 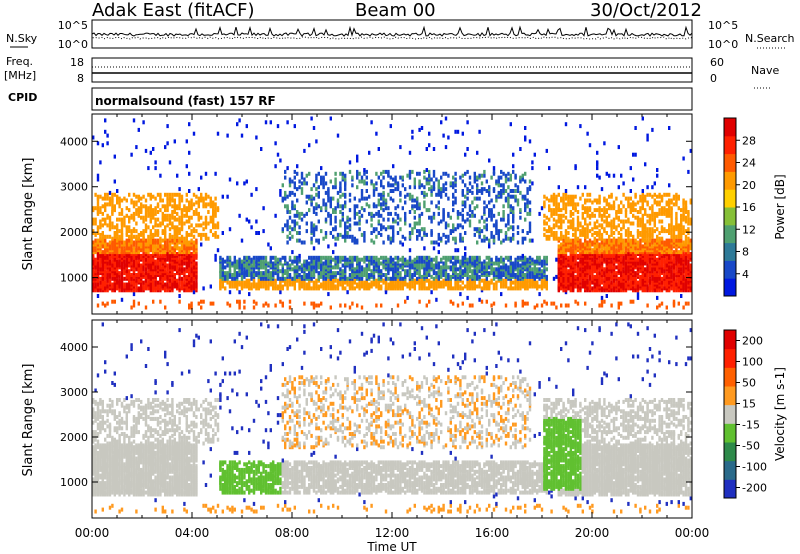 What do you see at coordinates (765, 70) in the screenshot?
I see `nave-label: Nave` at bounding box center [765, 70].